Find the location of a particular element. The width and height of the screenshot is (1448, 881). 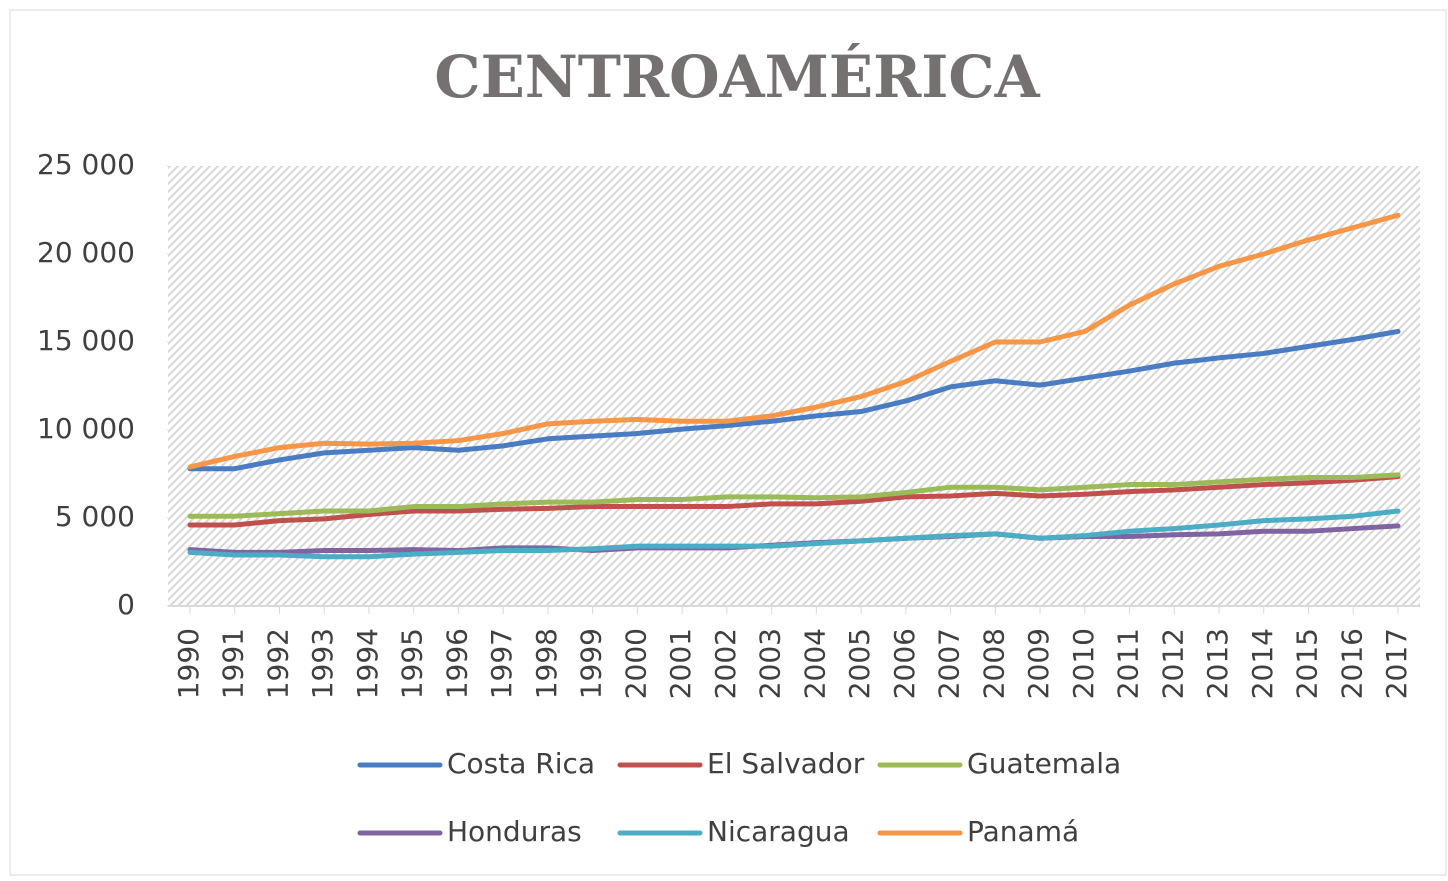

x-tick-label: 1991 is located at coordinates (233, 663).